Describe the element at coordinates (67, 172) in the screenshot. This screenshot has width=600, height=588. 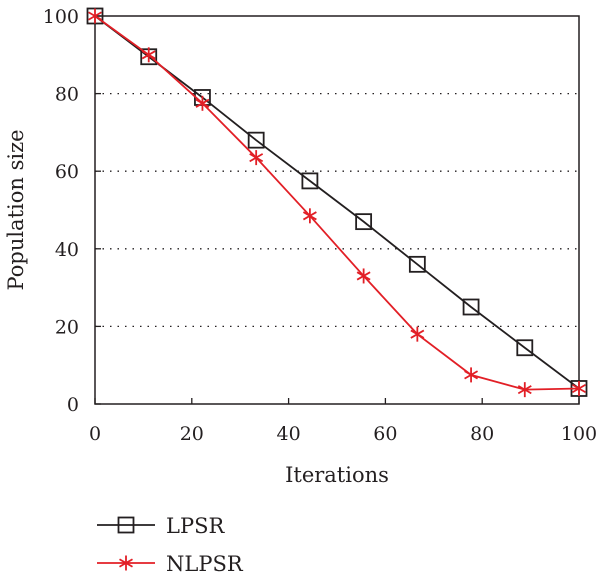
I see `y-tick-label: 60` at that location.